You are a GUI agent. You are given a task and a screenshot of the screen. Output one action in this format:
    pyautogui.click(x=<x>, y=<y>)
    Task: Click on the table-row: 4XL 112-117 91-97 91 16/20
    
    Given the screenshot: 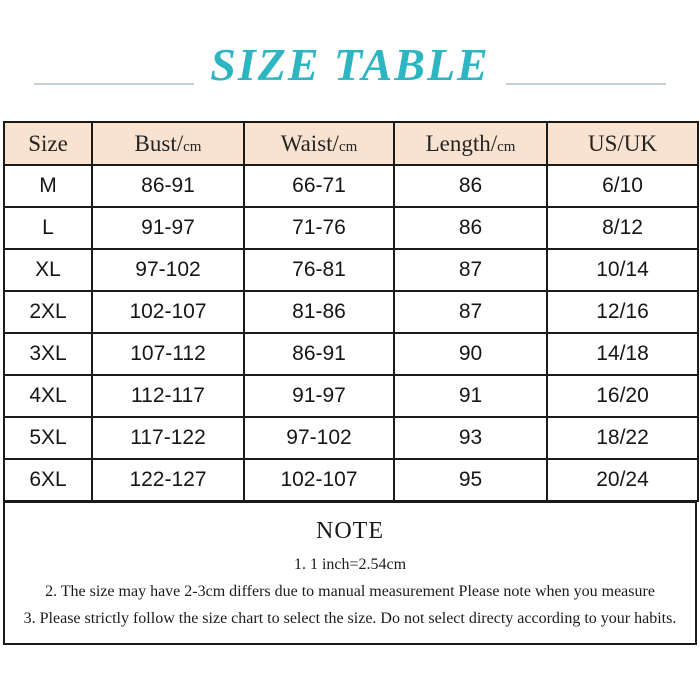 What is the action you would take?
    pyautogui.click(x=351, y=396)
    